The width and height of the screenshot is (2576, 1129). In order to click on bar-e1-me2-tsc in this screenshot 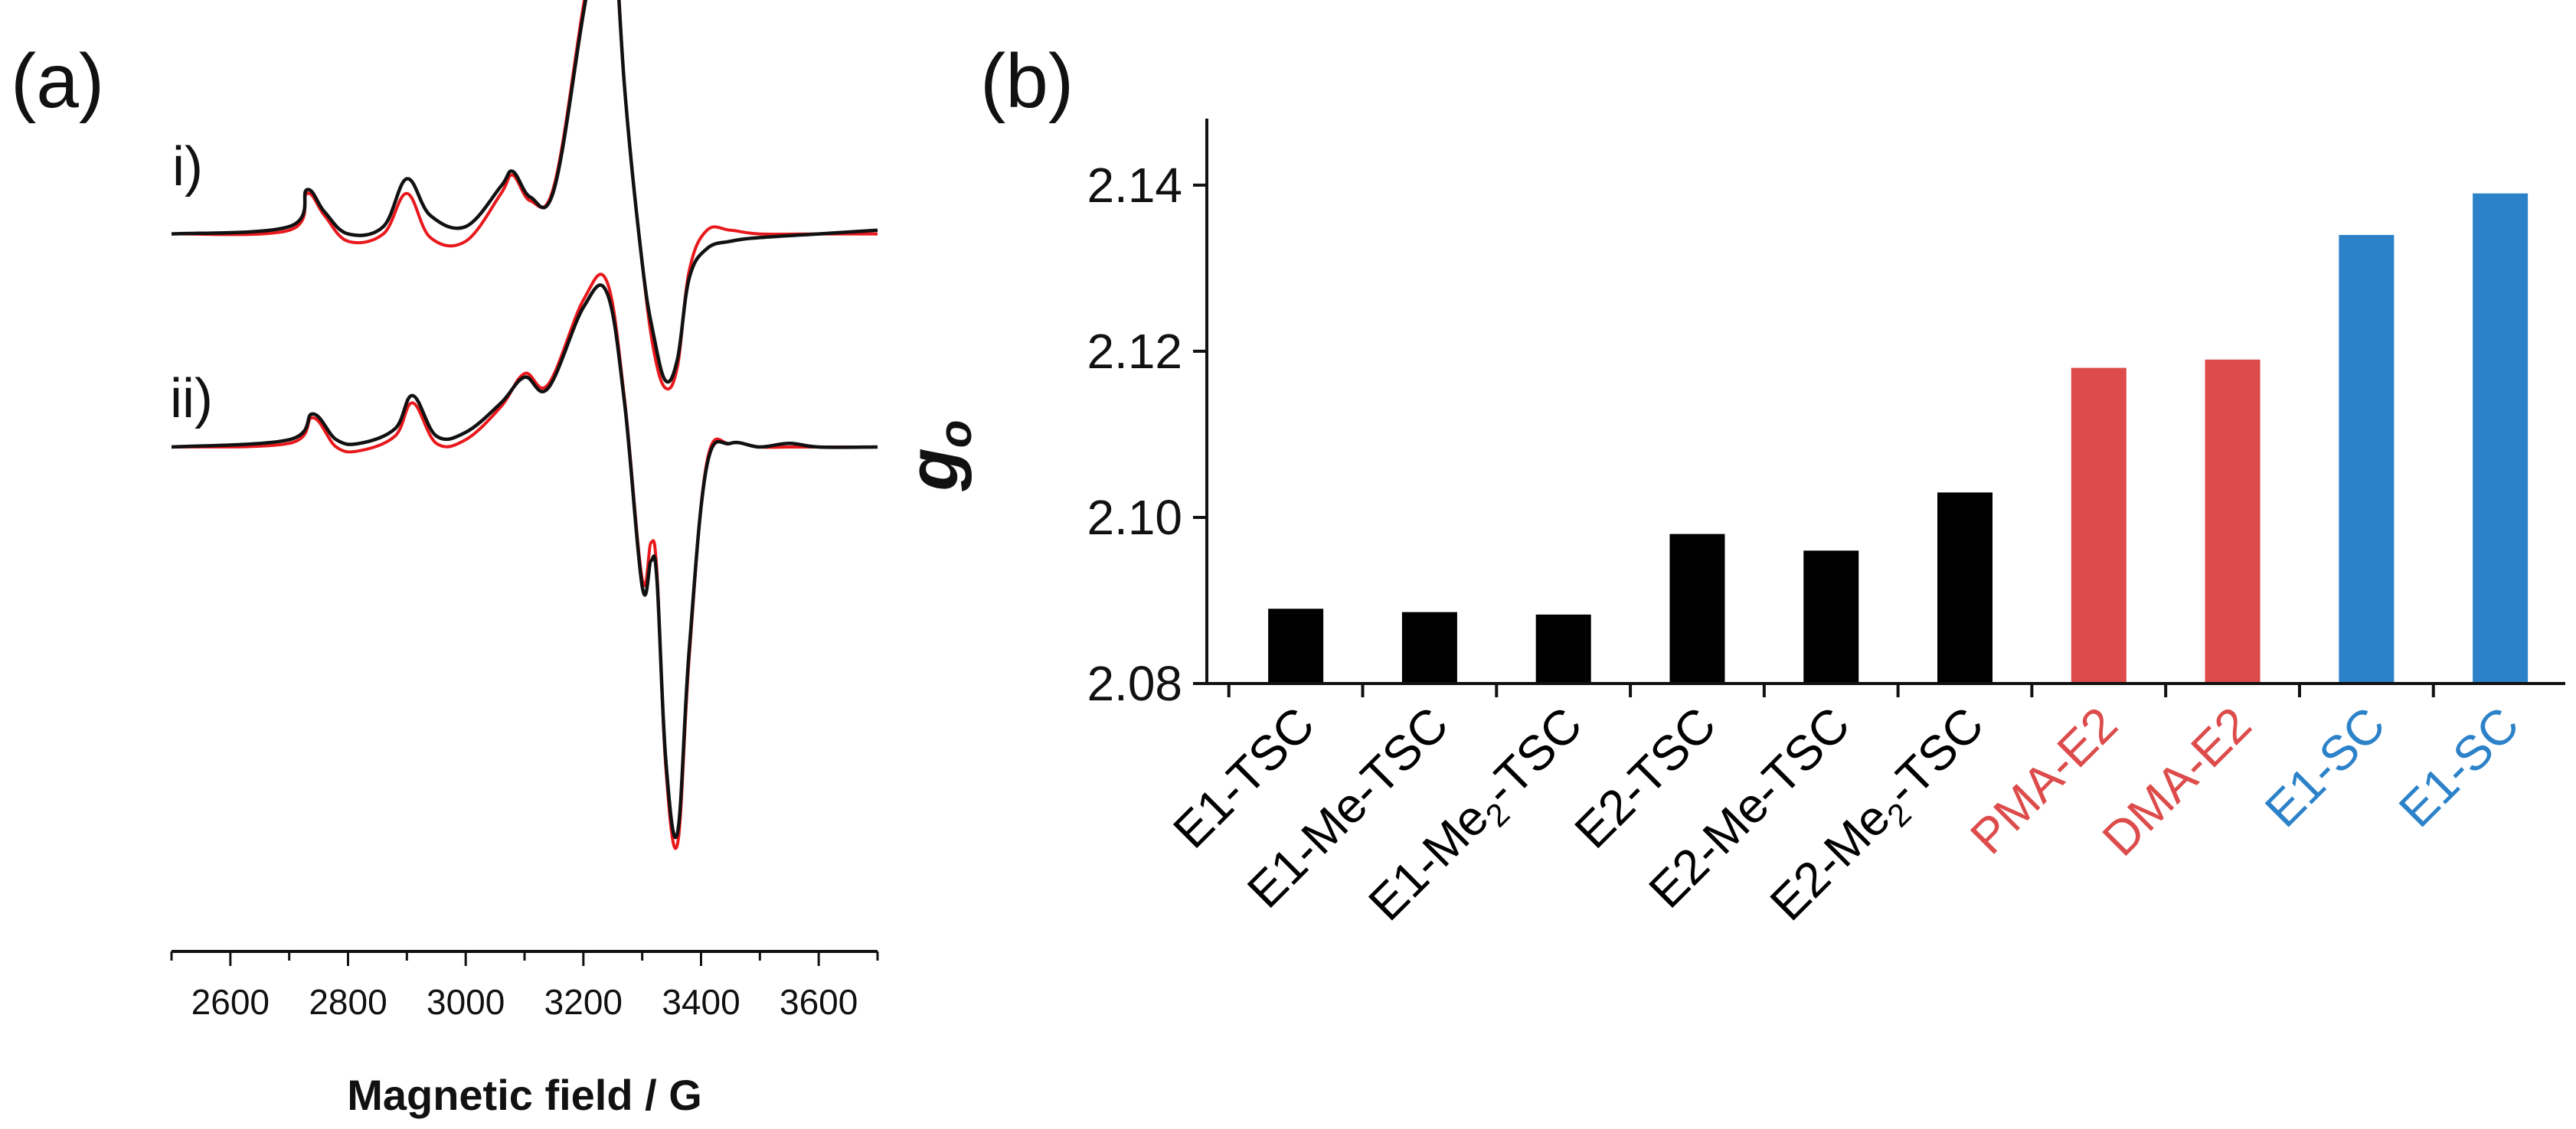, I will do `click(1563, 649)`.